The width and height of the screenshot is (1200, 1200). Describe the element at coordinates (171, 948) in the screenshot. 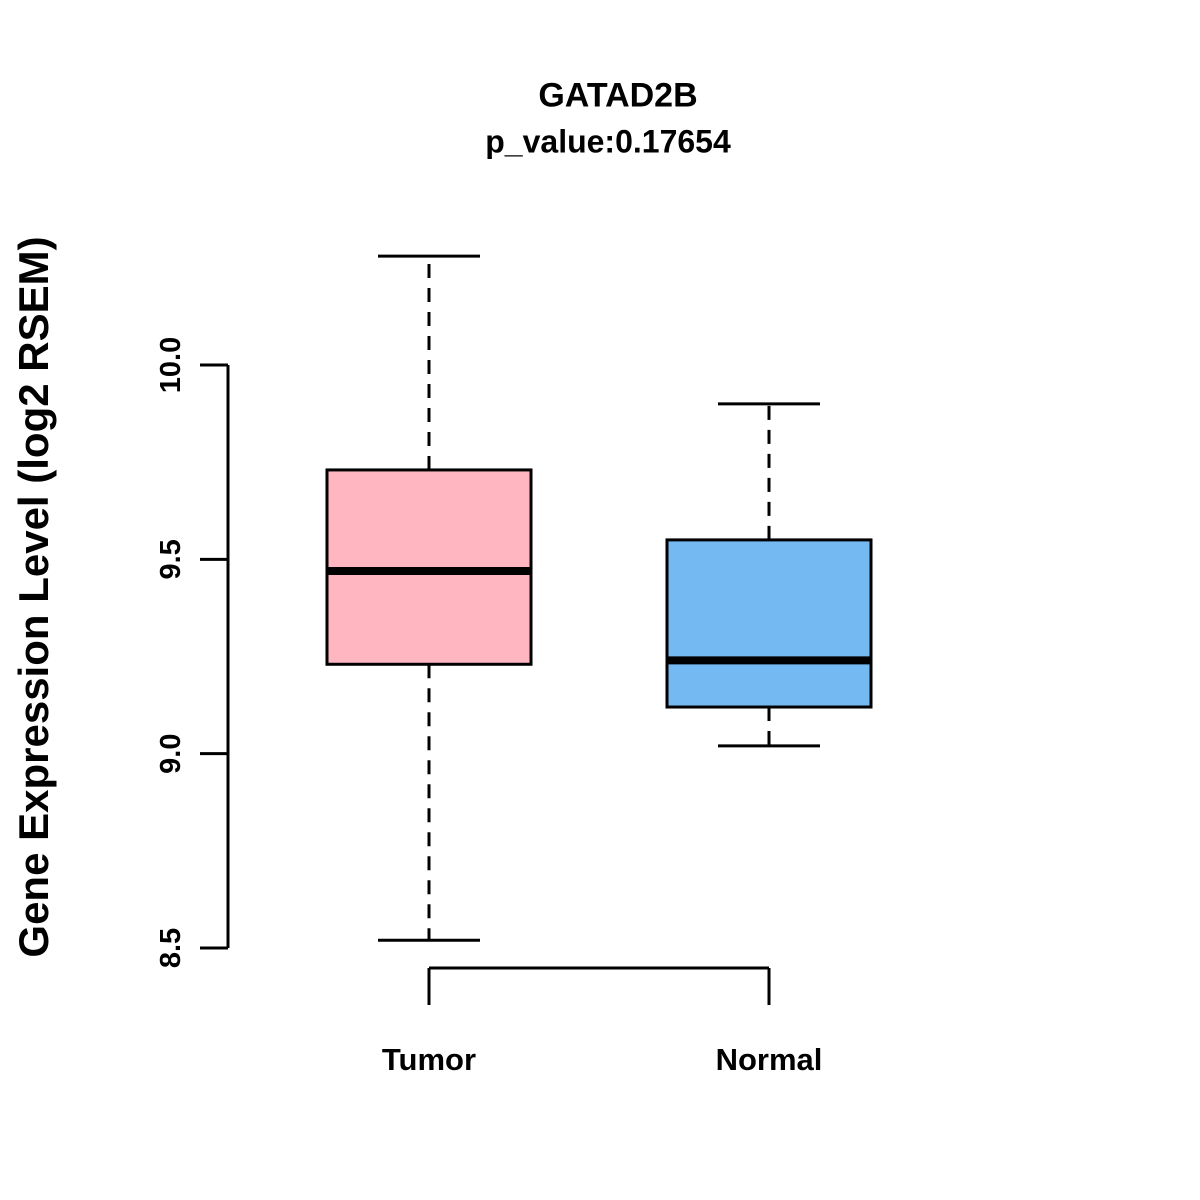

I see `y-tick-label: 8.5` at that location.